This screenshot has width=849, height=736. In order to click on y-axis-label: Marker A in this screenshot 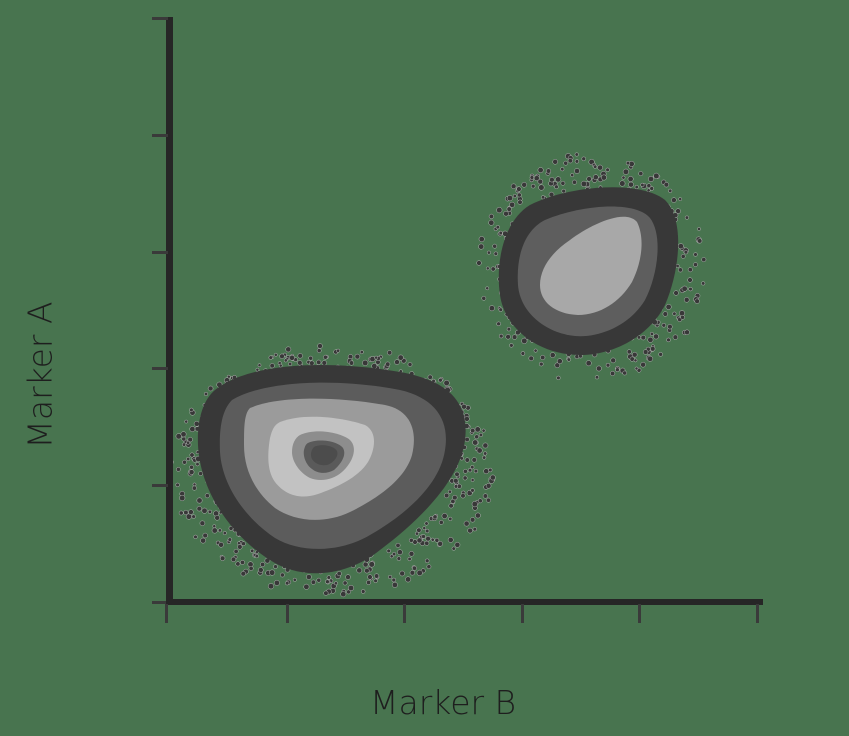, I will do `click(40, 375)`.